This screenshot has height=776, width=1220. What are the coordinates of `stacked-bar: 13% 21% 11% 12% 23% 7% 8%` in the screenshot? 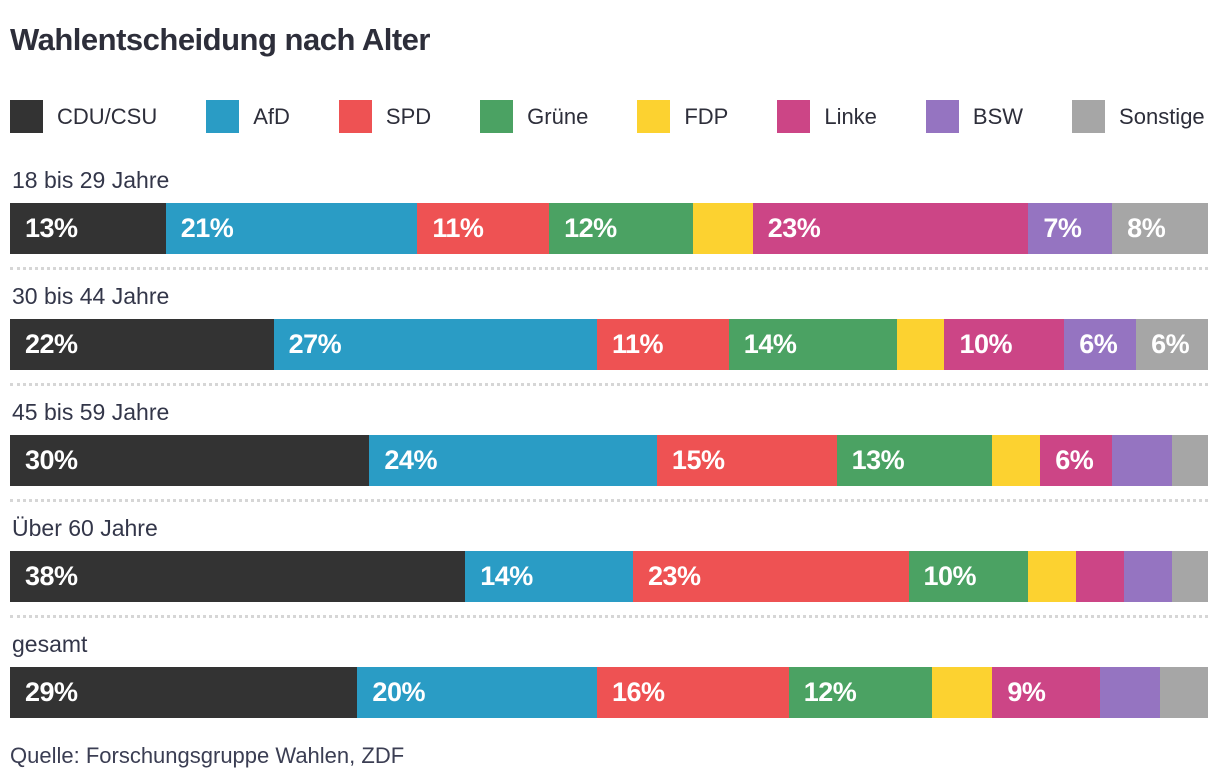 It's located at (609, 228).